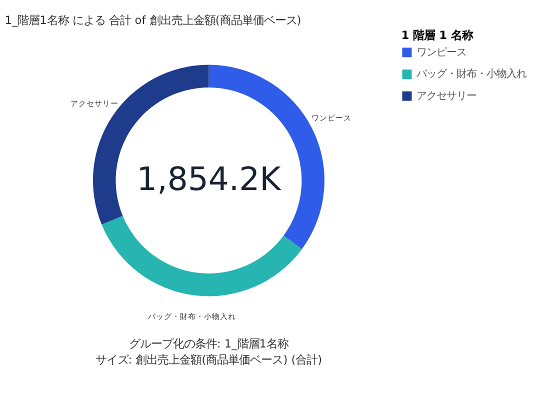 The image size is (536, 393). I want to click on legend-label: アクセサリー, so click(446, 96).